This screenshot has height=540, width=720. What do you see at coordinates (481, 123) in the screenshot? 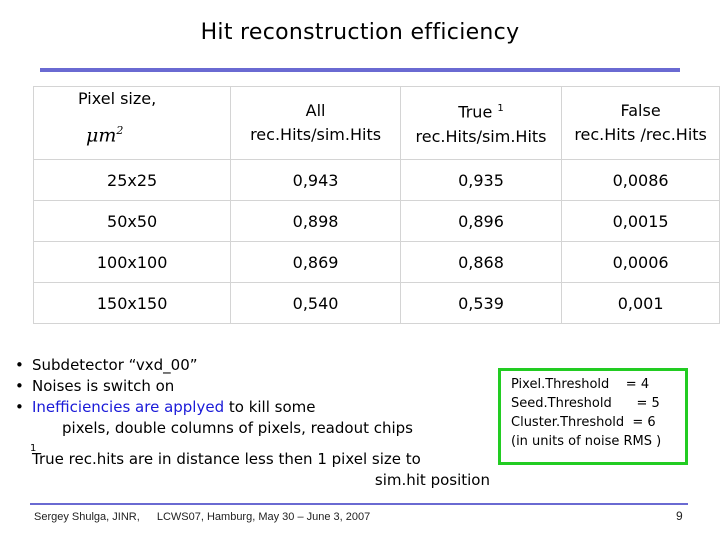
I see `header-true: True 1 rec.Hits/sim.Hits` at bounding box center [481, 123].